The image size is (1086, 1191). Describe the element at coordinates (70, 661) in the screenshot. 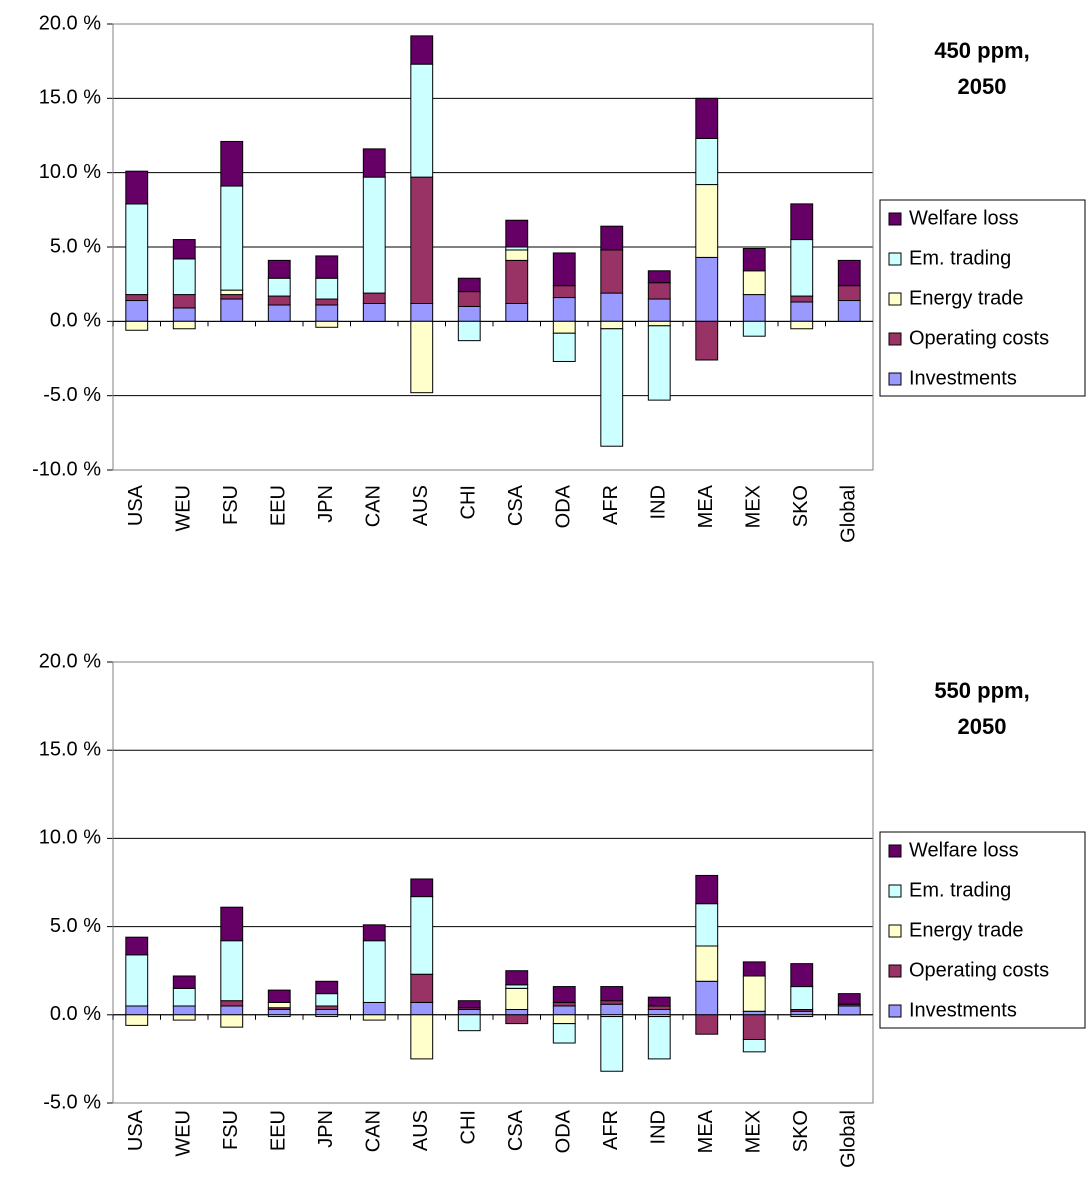

I see `y-tick-label: 20.0 %` at that location.